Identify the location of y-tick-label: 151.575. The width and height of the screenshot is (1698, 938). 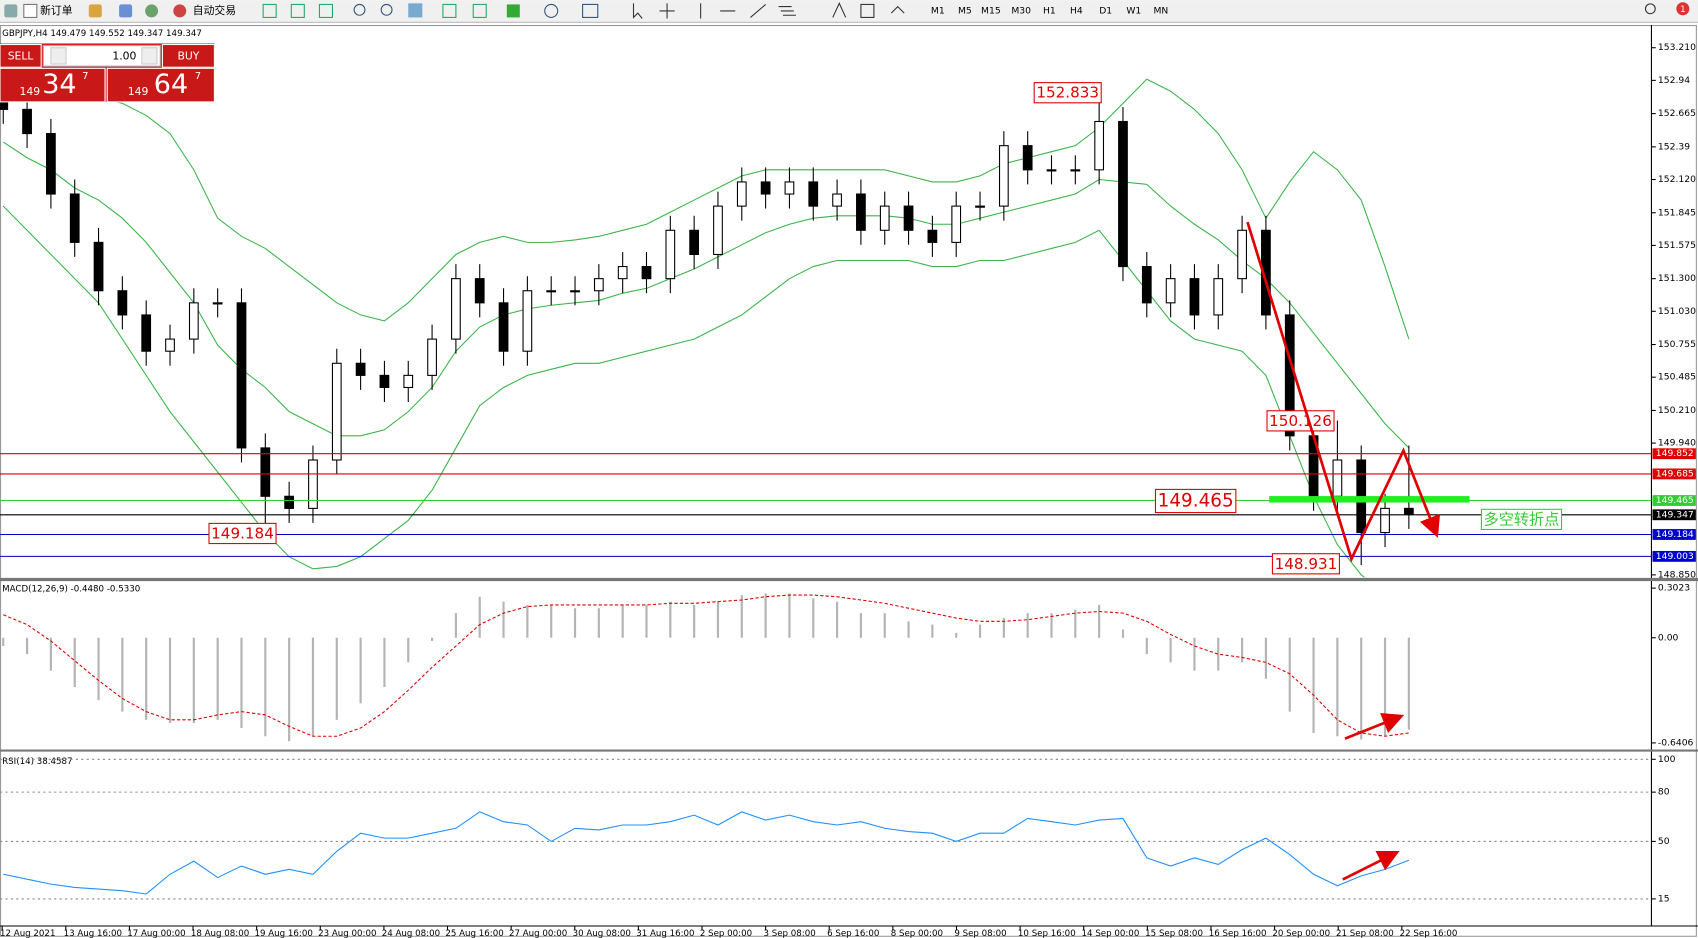
(1677, 245).